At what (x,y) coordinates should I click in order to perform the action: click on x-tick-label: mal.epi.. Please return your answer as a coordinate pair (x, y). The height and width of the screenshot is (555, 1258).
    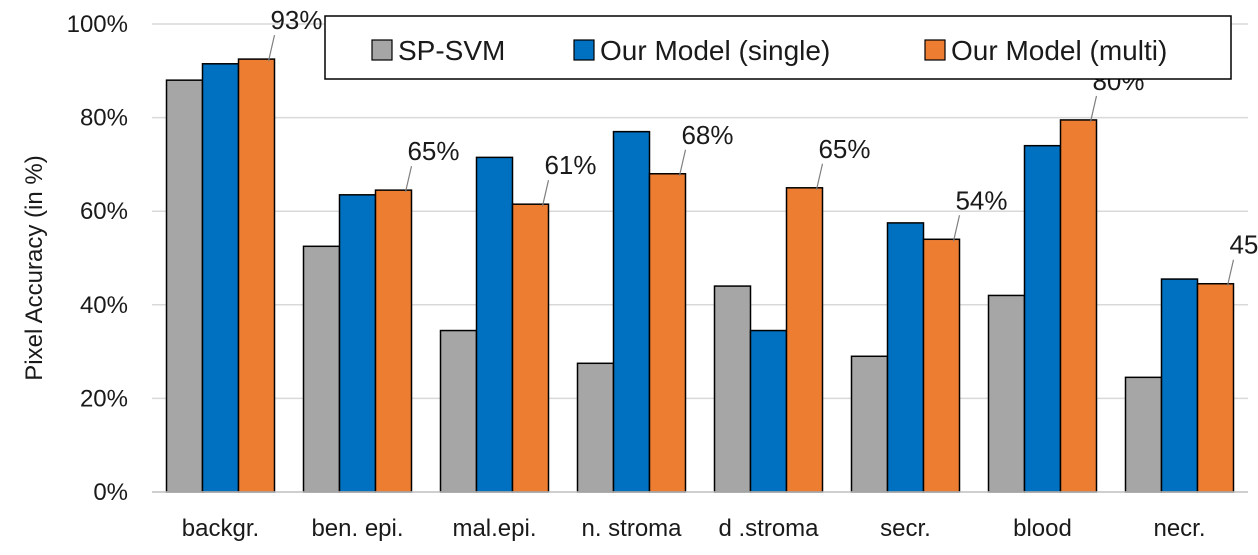
    Looking at the image, I should click on (494, 528).